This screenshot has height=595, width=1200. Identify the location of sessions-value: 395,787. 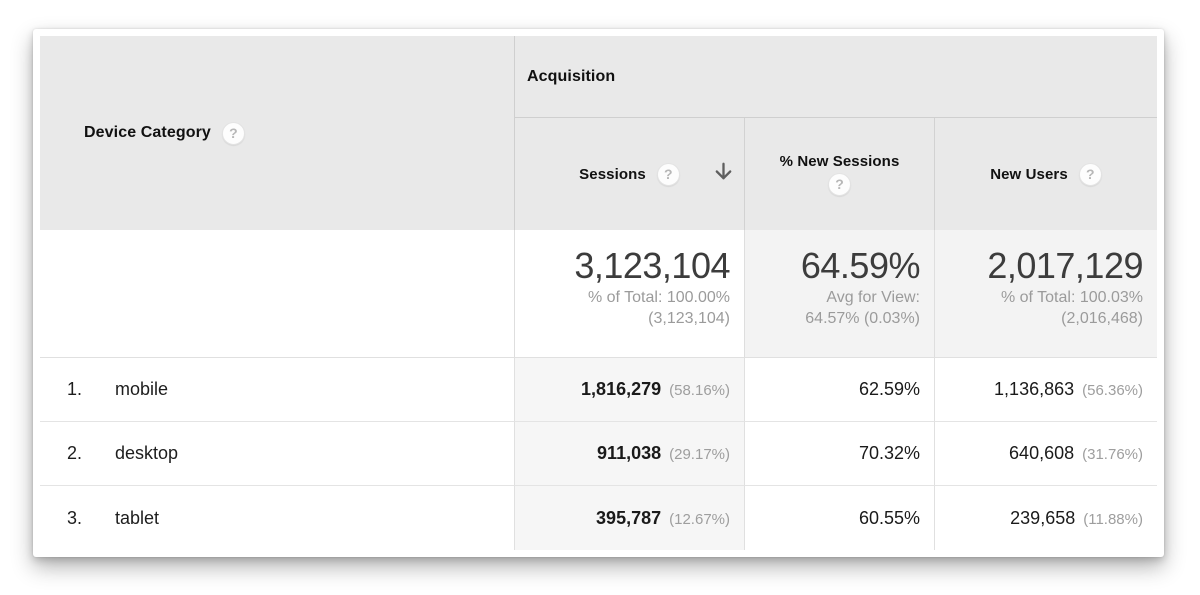
(629, 517).